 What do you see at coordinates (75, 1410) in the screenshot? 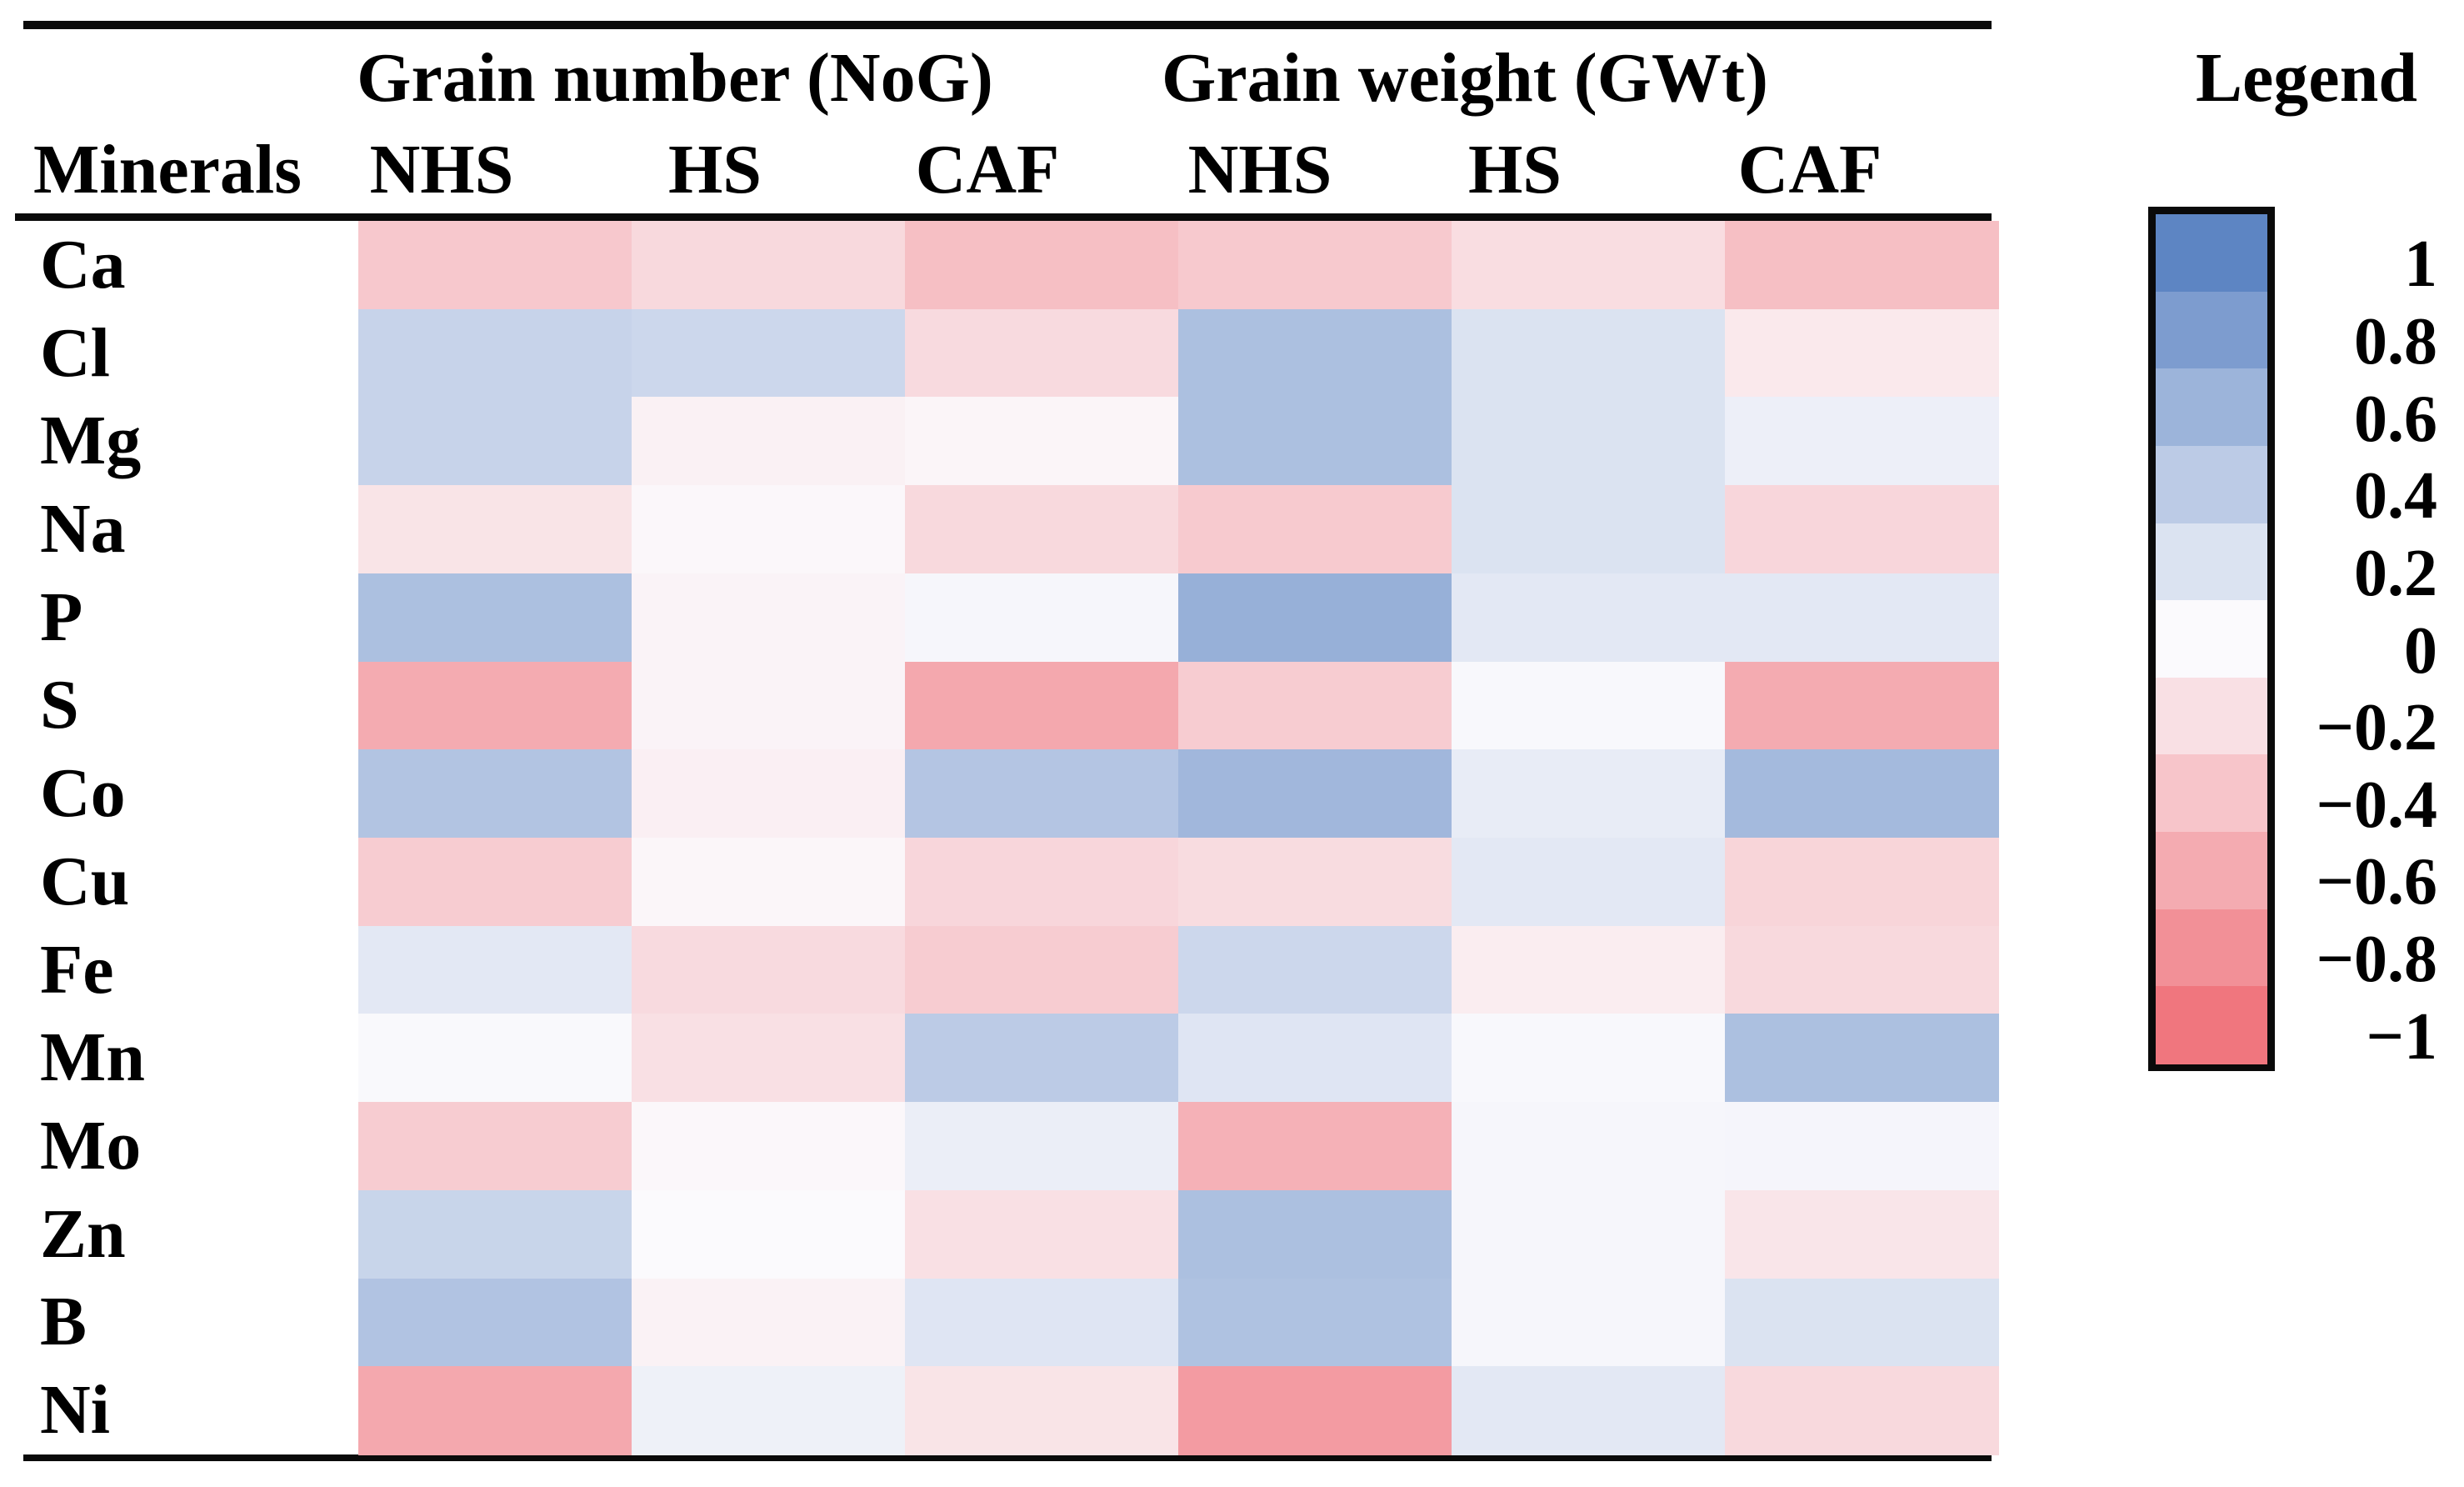
I see `mineral-label: Ni` at bounding box center [75, 1410].